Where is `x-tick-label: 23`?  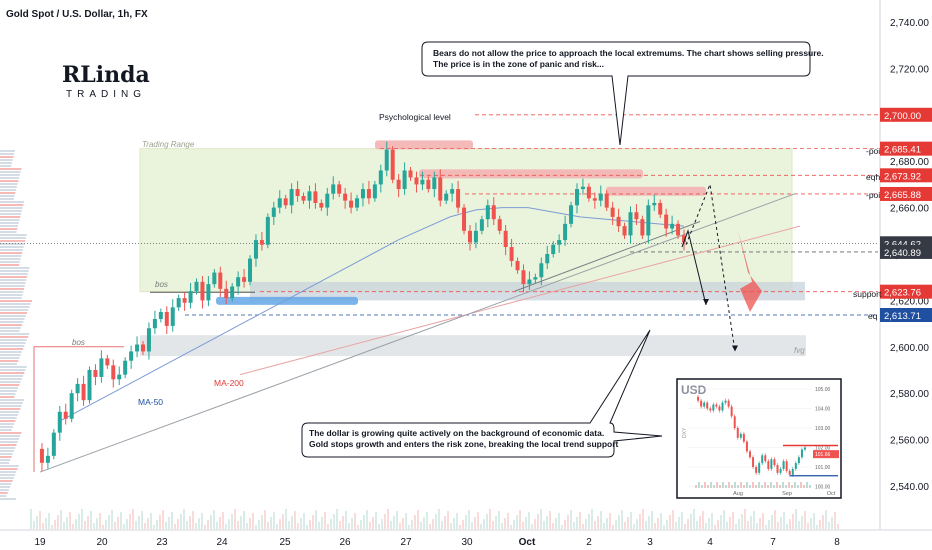
x-tick-label: 23 is located at coordinates (162, 542).